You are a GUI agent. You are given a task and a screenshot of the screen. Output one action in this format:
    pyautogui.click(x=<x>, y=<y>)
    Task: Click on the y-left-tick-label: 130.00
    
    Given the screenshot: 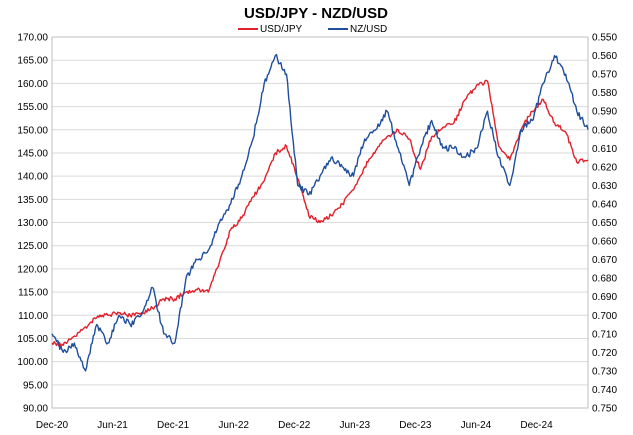 What is the action you would take?
    pyautogui.click(x=32, y=223)
    